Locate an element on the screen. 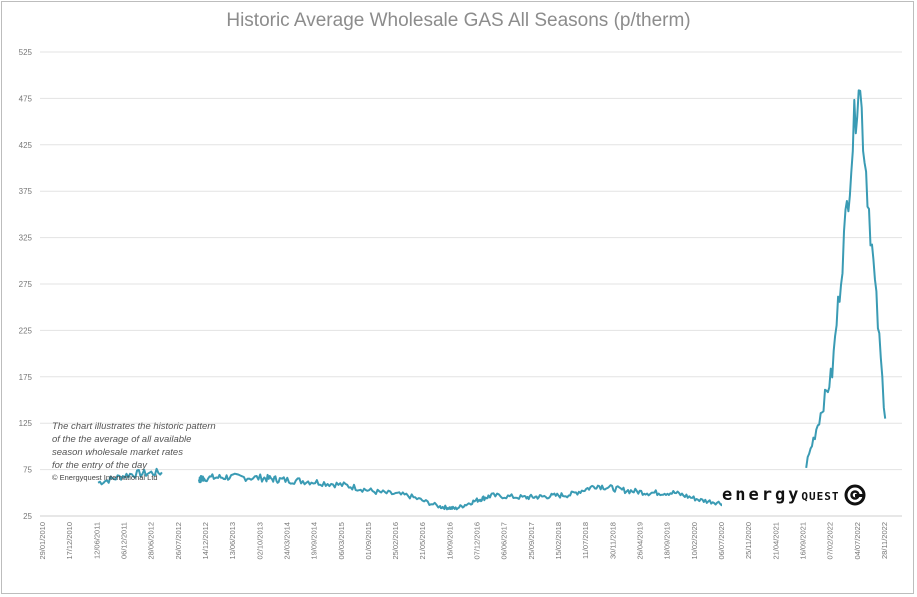  x-tick-label: 26/04/2019 is located at coordinates (640, 541).